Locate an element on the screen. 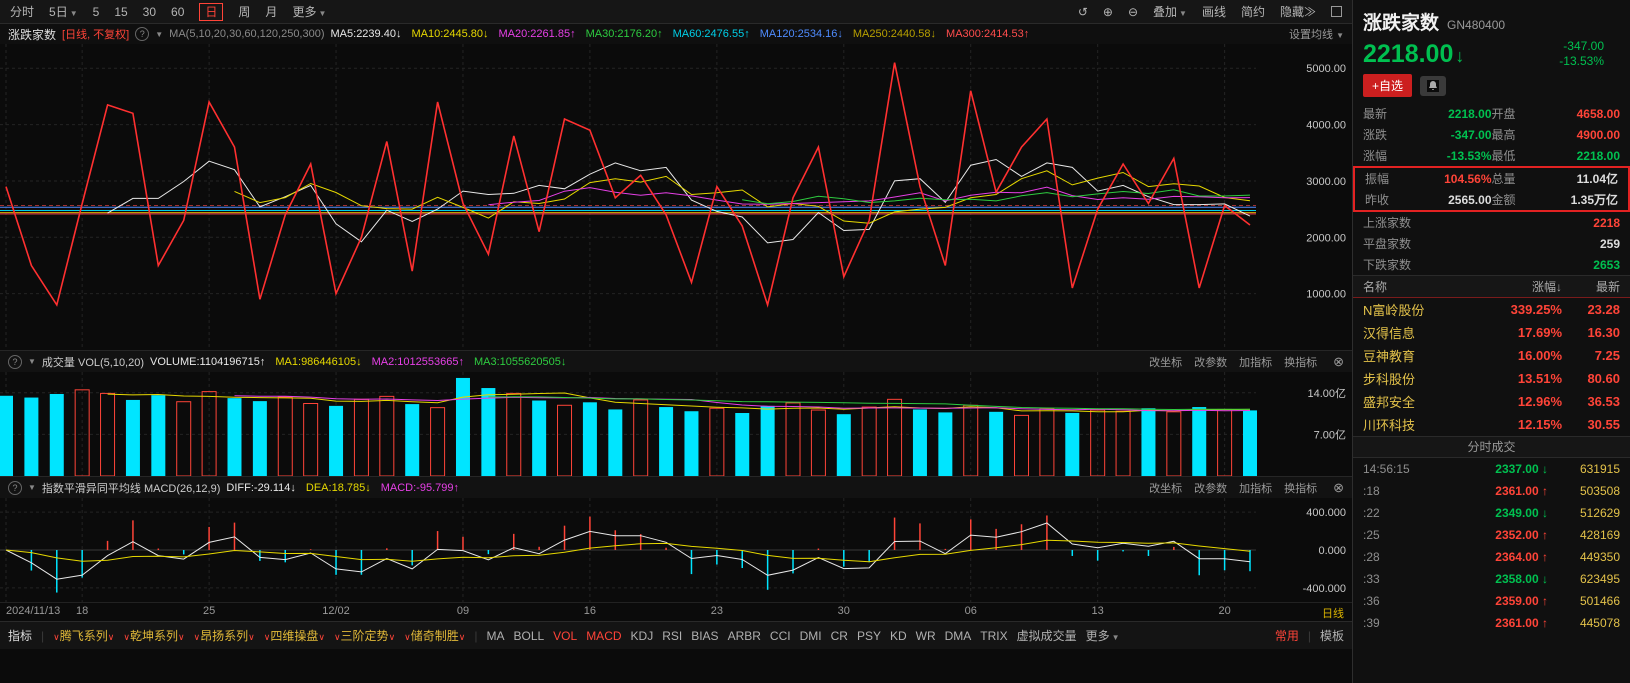 The image size is (1630, 683). price-change-block: -347.00 -13.53% is located at coordinates (1581, 54).